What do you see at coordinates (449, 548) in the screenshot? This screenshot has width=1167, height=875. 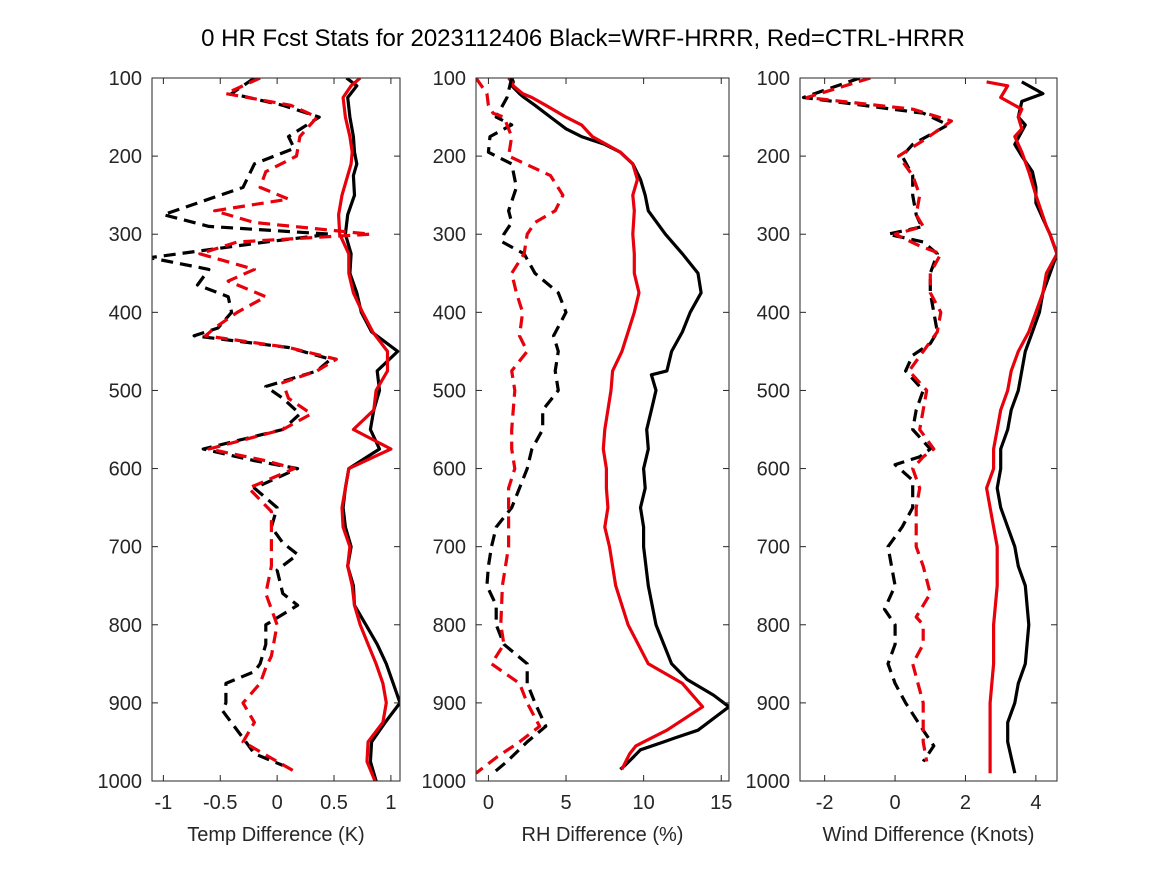 I see `rh-ytick-label: 700` at bounding box center [449, 548].